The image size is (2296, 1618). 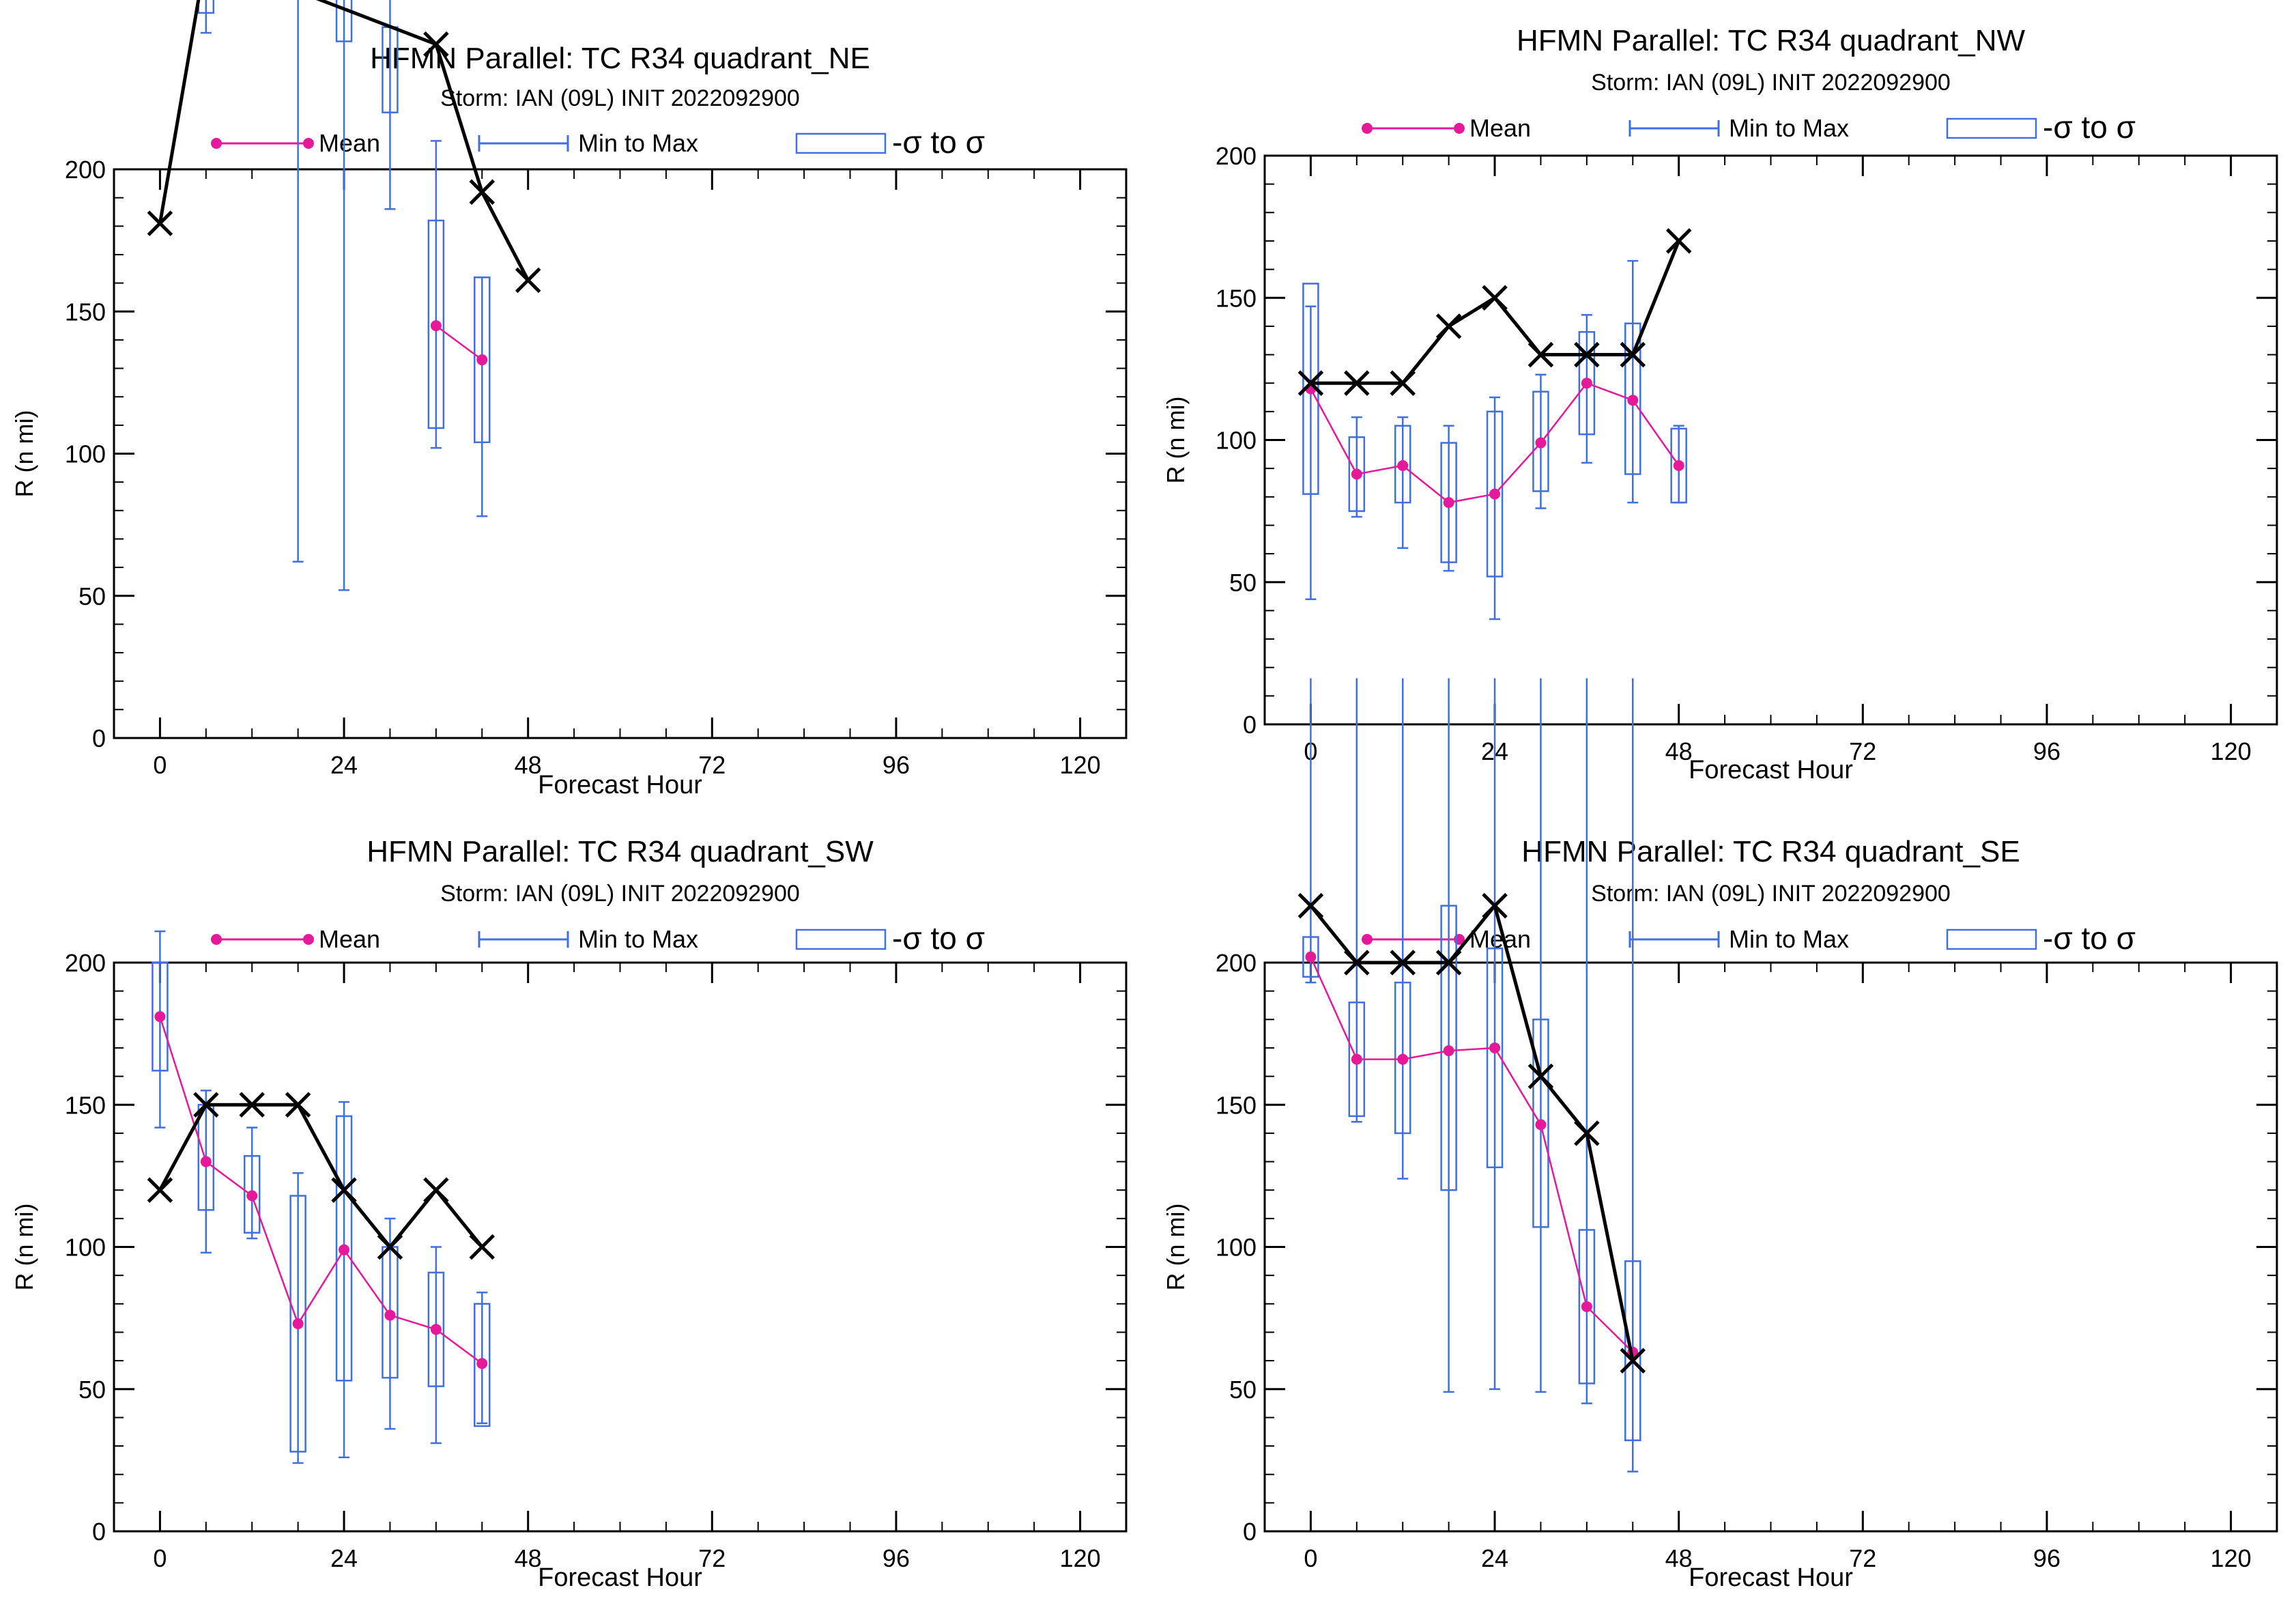 What do you see at coordinates (321, 1176) in the screenshot?
I see `best-track-line` at bounding box center [321, 1176].